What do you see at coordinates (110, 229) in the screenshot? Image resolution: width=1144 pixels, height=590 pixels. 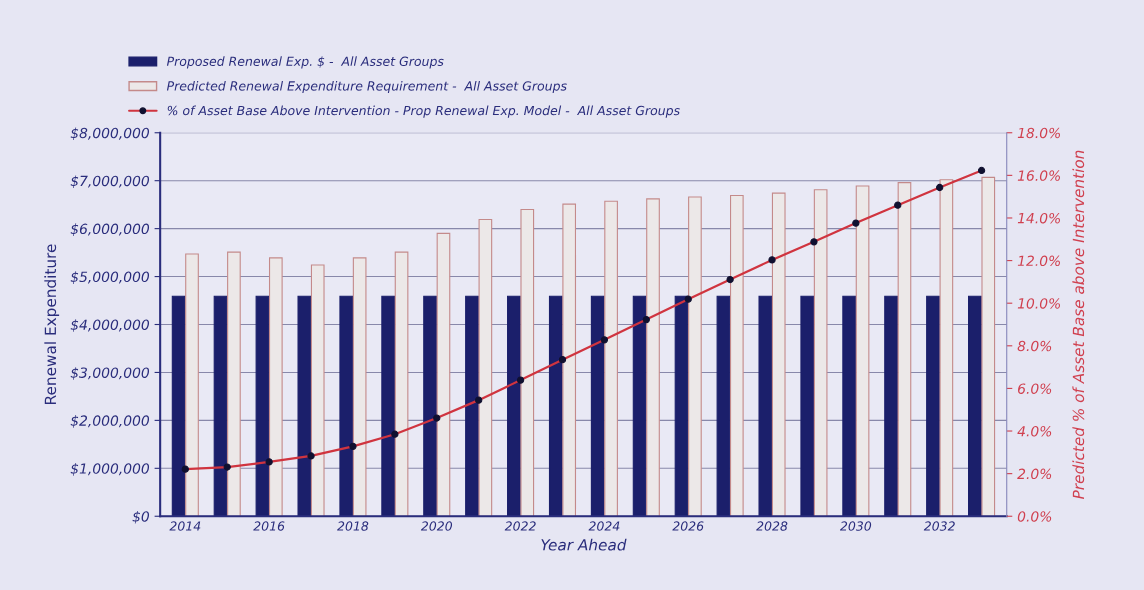 I see `y-tick-label: $6,000,000` at bounding box center [110, 229].